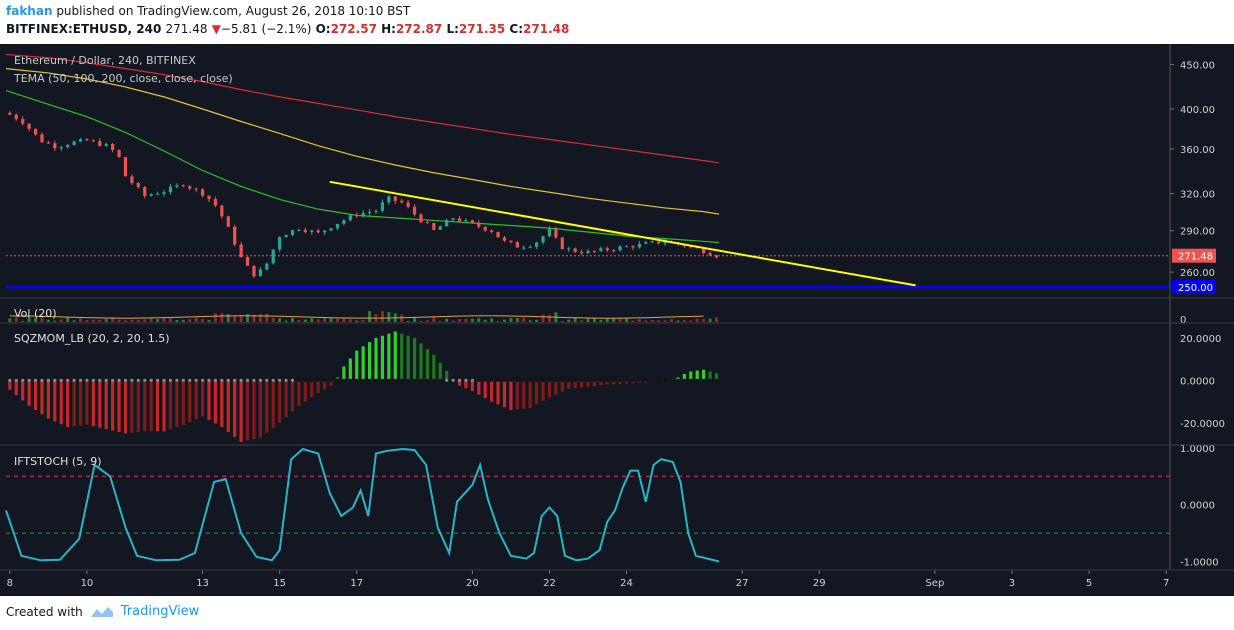  I want to click on stoch-axis-label: -1.0000, so click(1199, 562).